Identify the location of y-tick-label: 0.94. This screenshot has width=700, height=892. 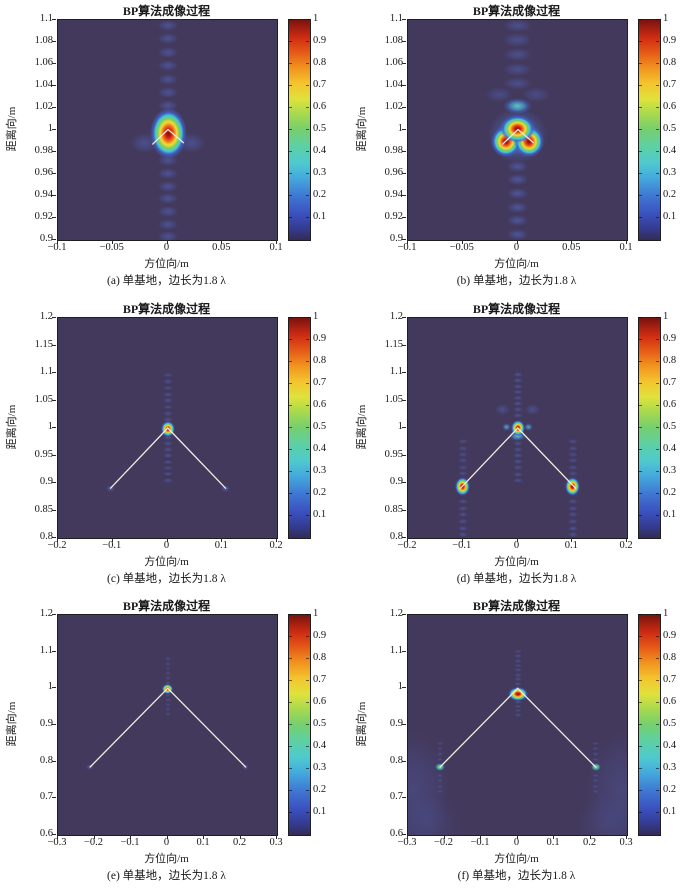
(393, 194).